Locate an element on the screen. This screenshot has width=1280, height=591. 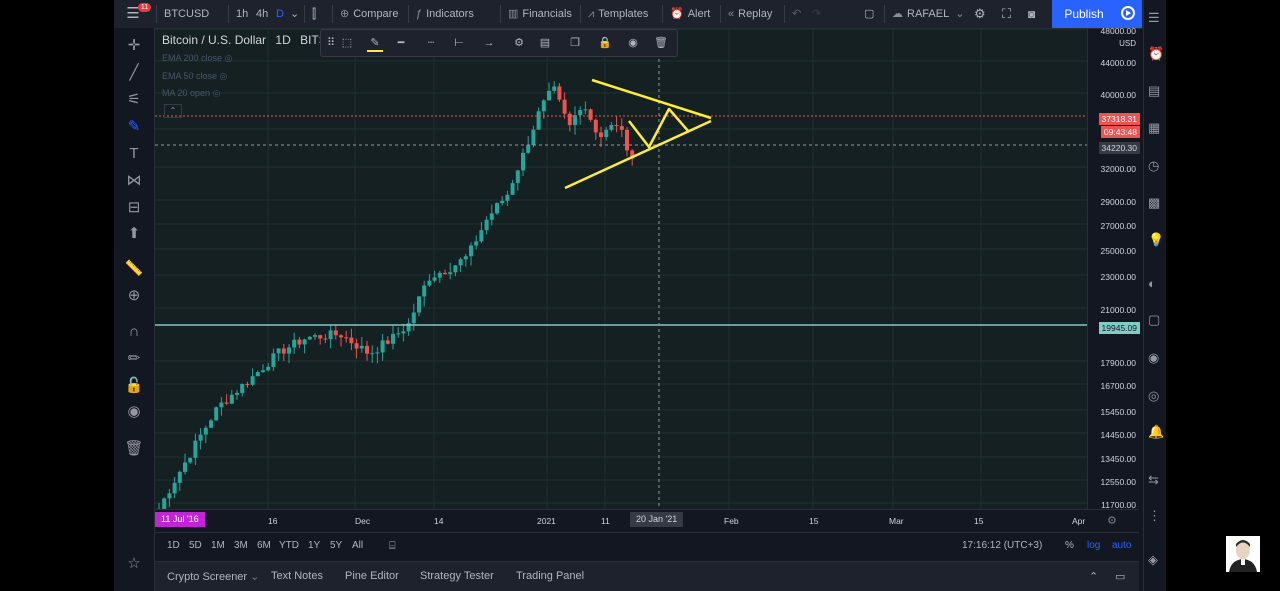
zoom-in-icon: ⊕ is located at coordinates (134, 295).